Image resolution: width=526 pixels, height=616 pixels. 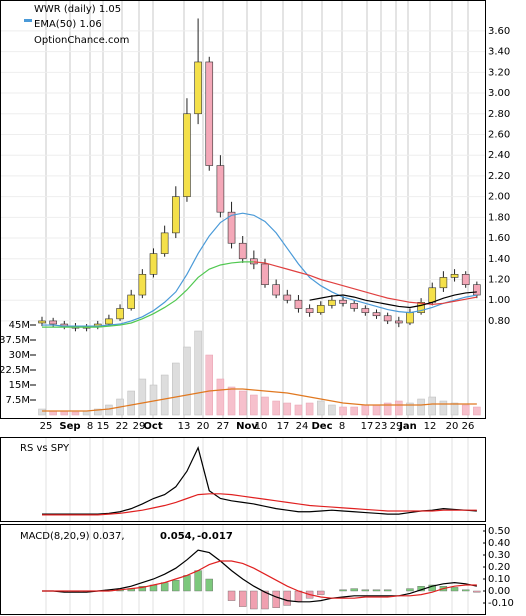 What do you see at coordinates (468, 426) in the screenshot?
I see `x-tick-label: 26` at bounding box center [468, 426].